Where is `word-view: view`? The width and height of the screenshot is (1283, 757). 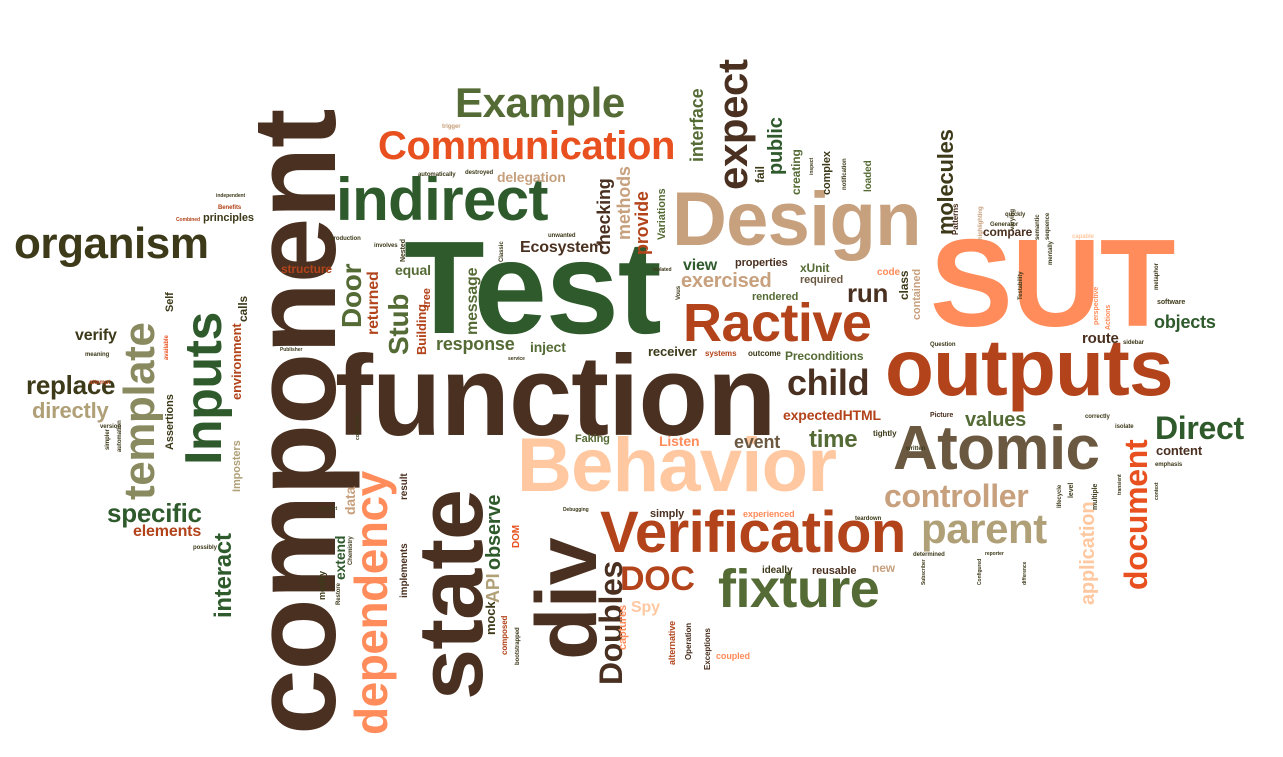
word-view: view is located at coordinates (700, 265).